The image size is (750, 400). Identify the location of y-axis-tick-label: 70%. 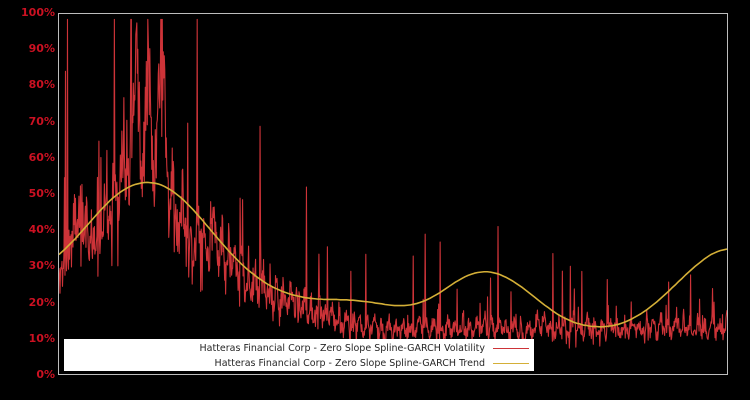
(41, 121).